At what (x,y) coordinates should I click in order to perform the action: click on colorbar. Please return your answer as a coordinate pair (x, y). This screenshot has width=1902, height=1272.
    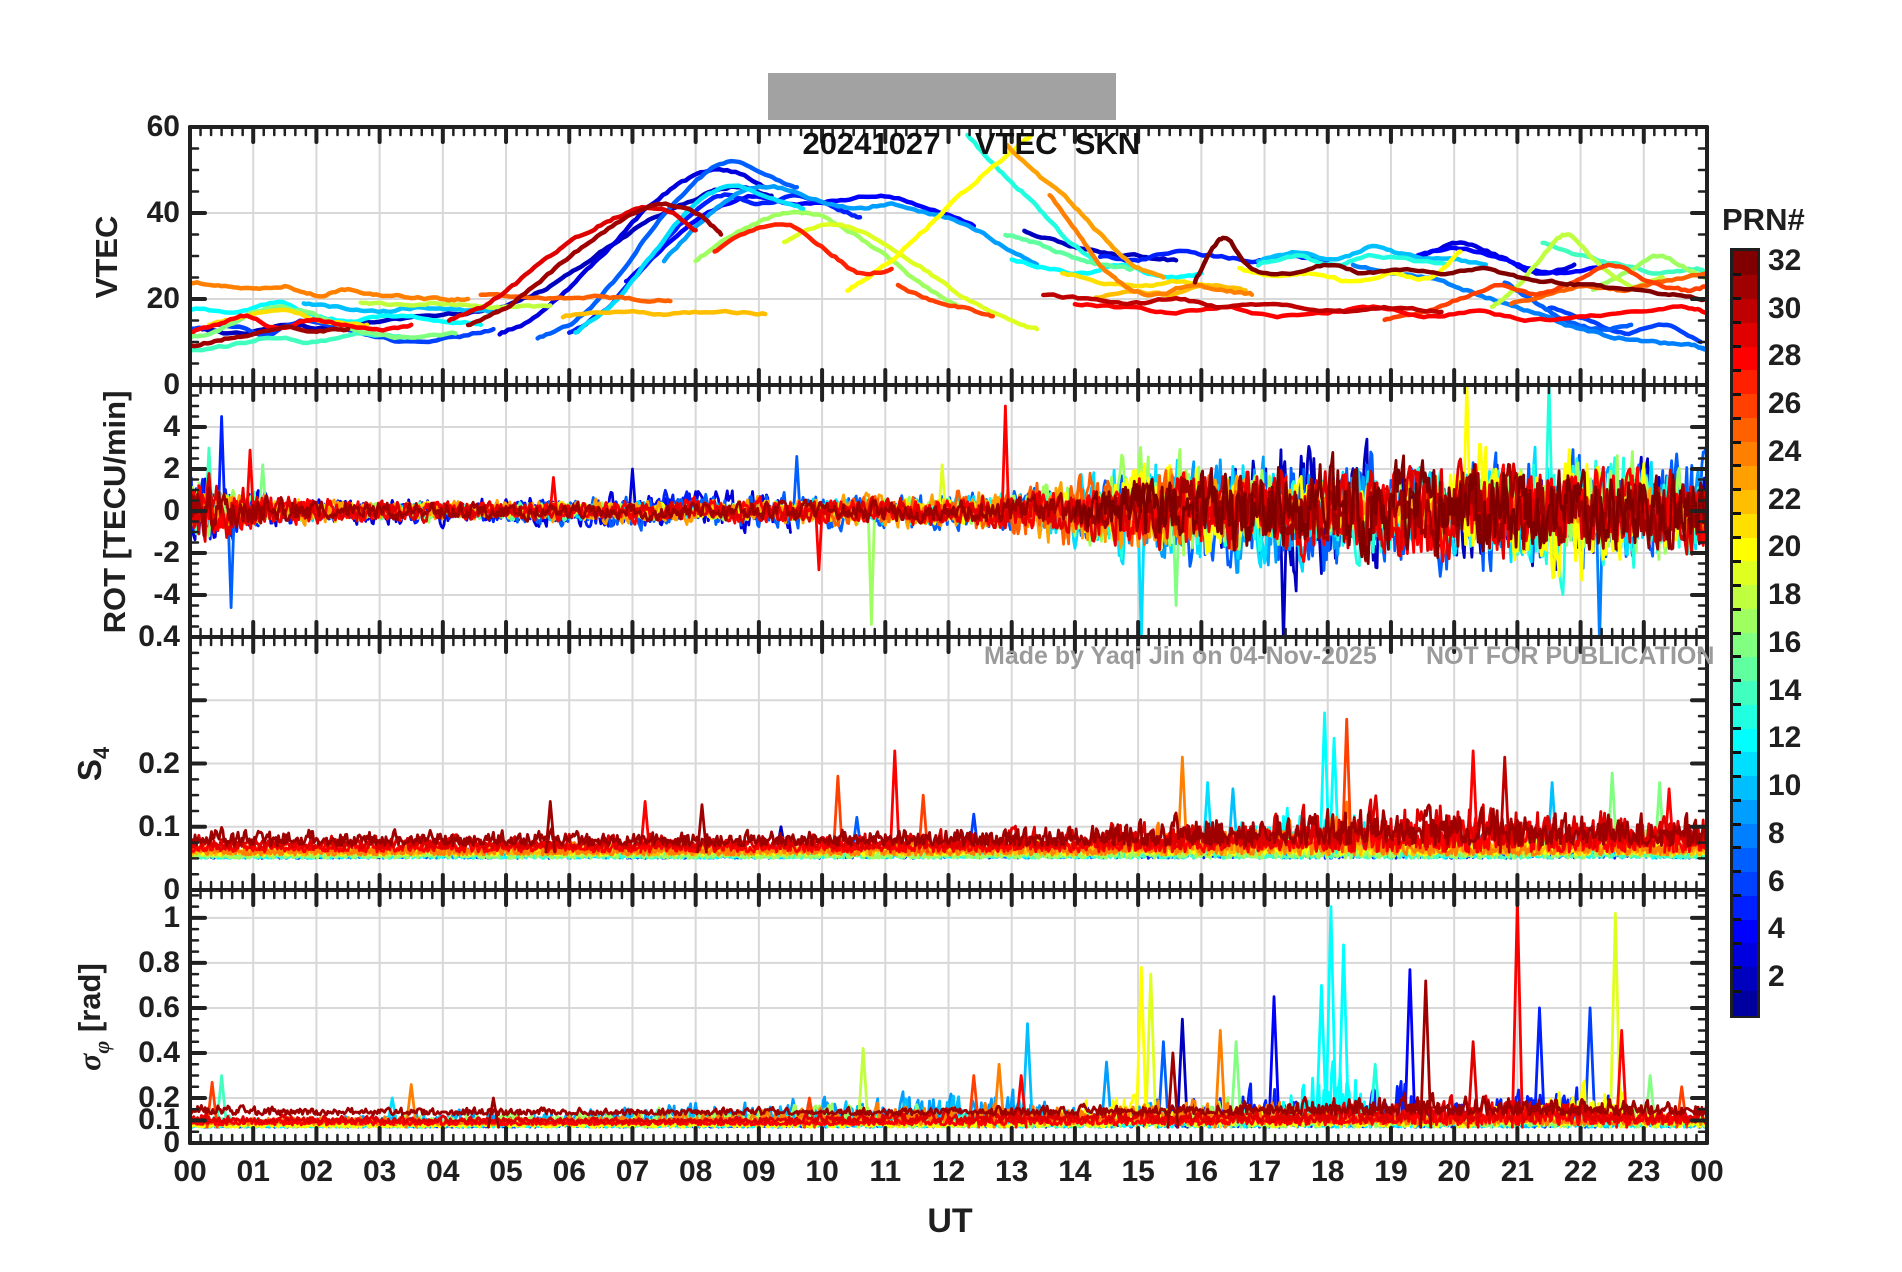
    Looking at the image, I should click on (1745, 633).